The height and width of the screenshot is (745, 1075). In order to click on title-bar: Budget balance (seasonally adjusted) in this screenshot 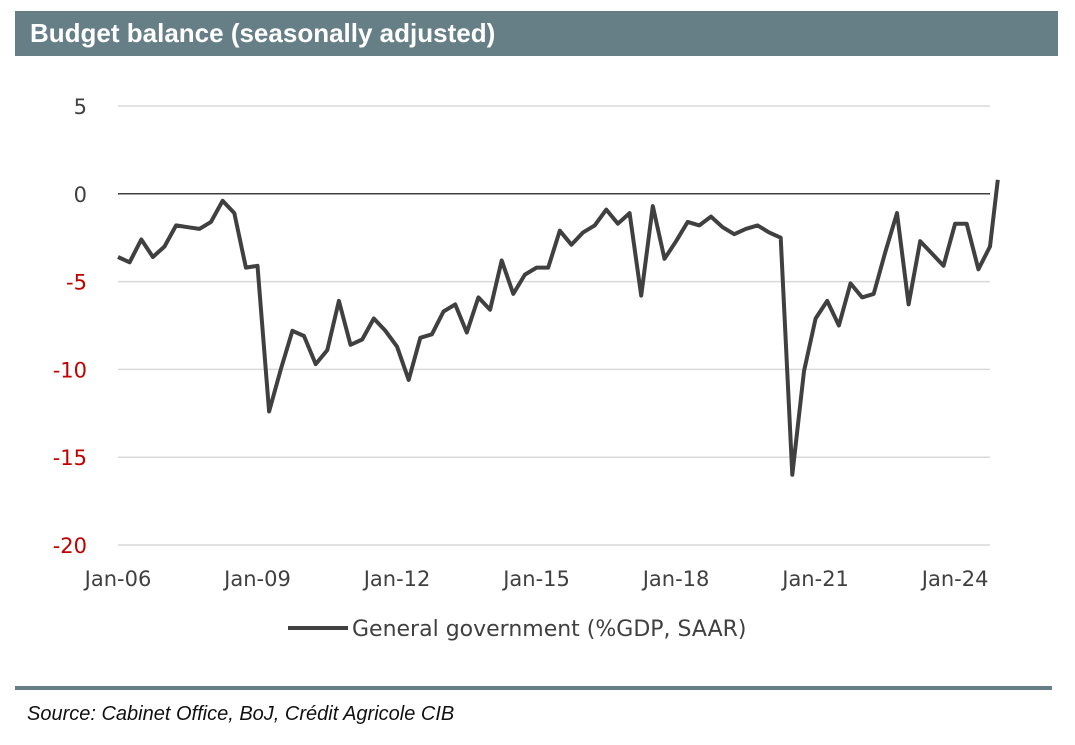, I will do `click(536, 33)`.